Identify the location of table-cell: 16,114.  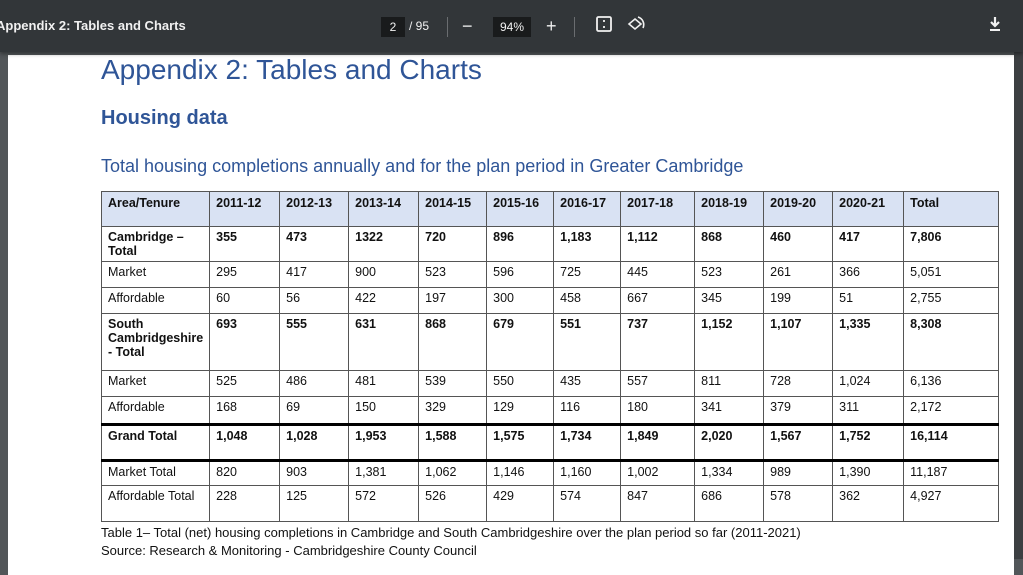
(951, 442).